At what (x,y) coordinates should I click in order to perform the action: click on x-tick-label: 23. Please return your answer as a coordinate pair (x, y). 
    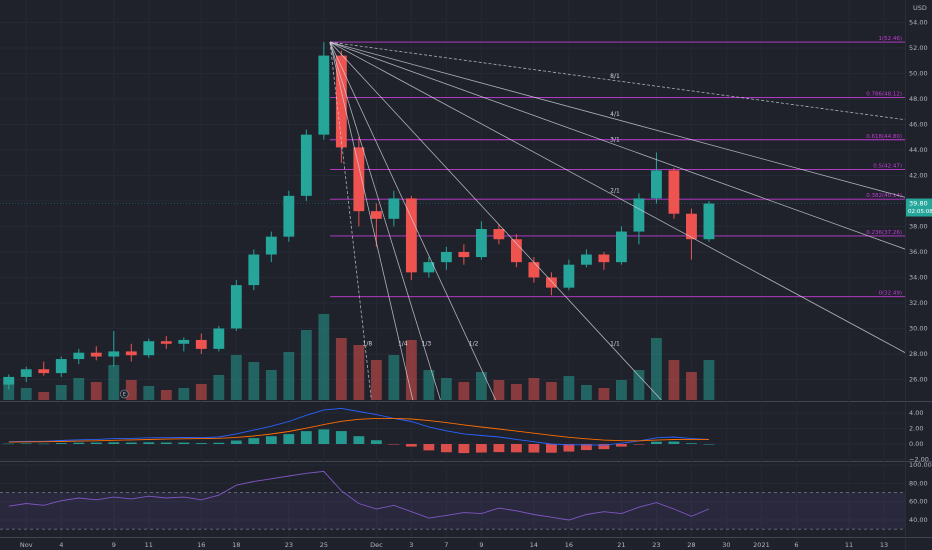
    Looking at the image, I should click on (289, 545).